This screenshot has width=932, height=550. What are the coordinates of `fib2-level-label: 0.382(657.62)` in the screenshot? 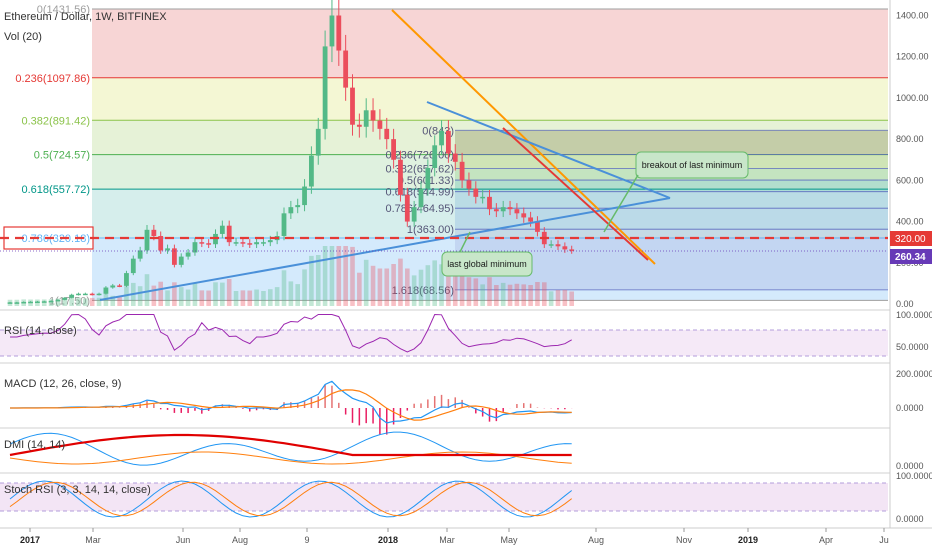 It's located at (420, 169).